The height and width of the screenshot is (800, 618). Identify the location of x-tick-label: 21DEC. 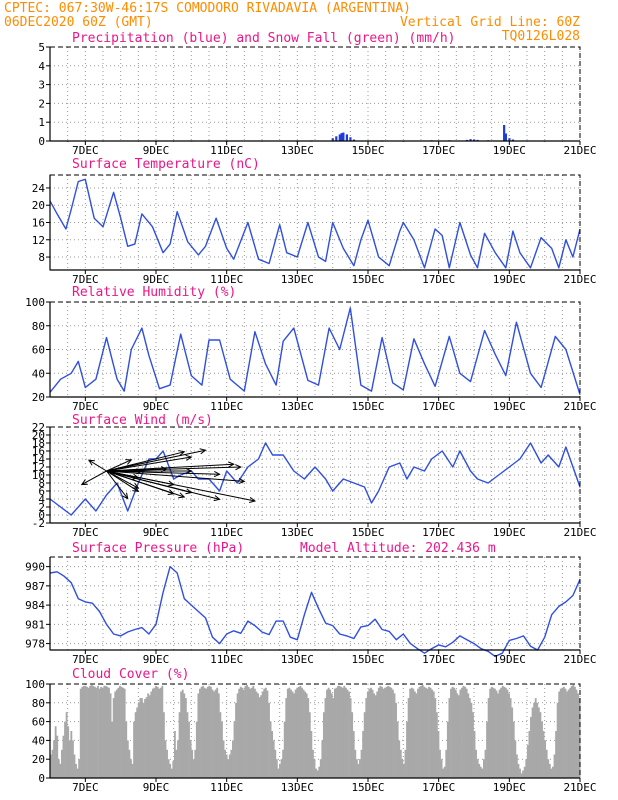
(579, 279).